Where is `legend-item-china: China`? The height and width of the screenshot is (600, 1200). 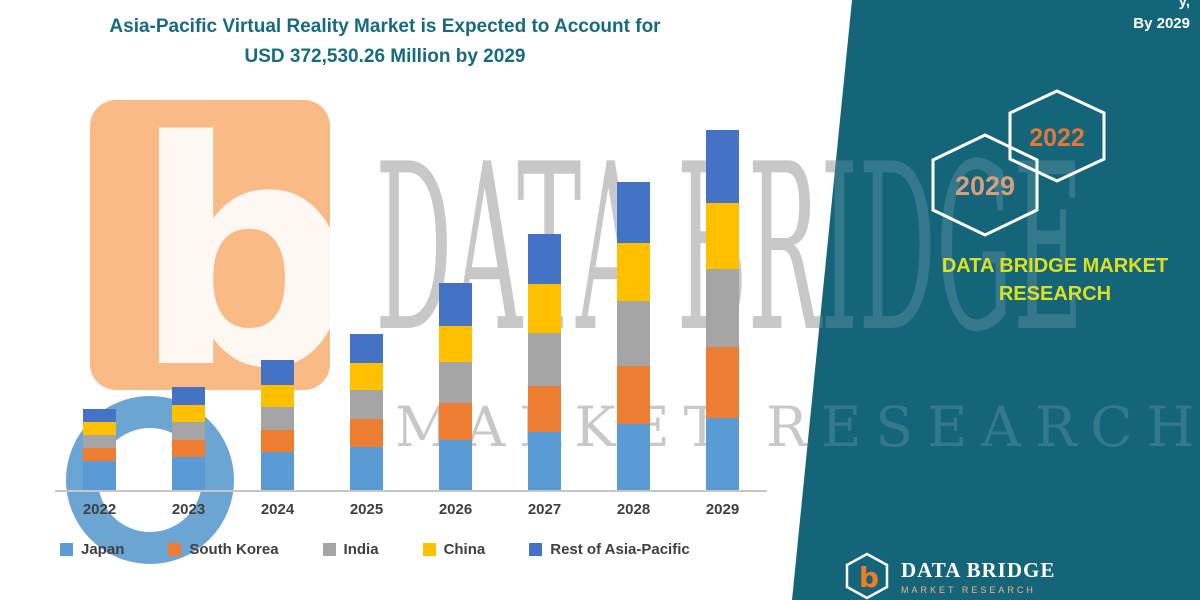
legend-item-china: China is located at coordinates (454, 549).